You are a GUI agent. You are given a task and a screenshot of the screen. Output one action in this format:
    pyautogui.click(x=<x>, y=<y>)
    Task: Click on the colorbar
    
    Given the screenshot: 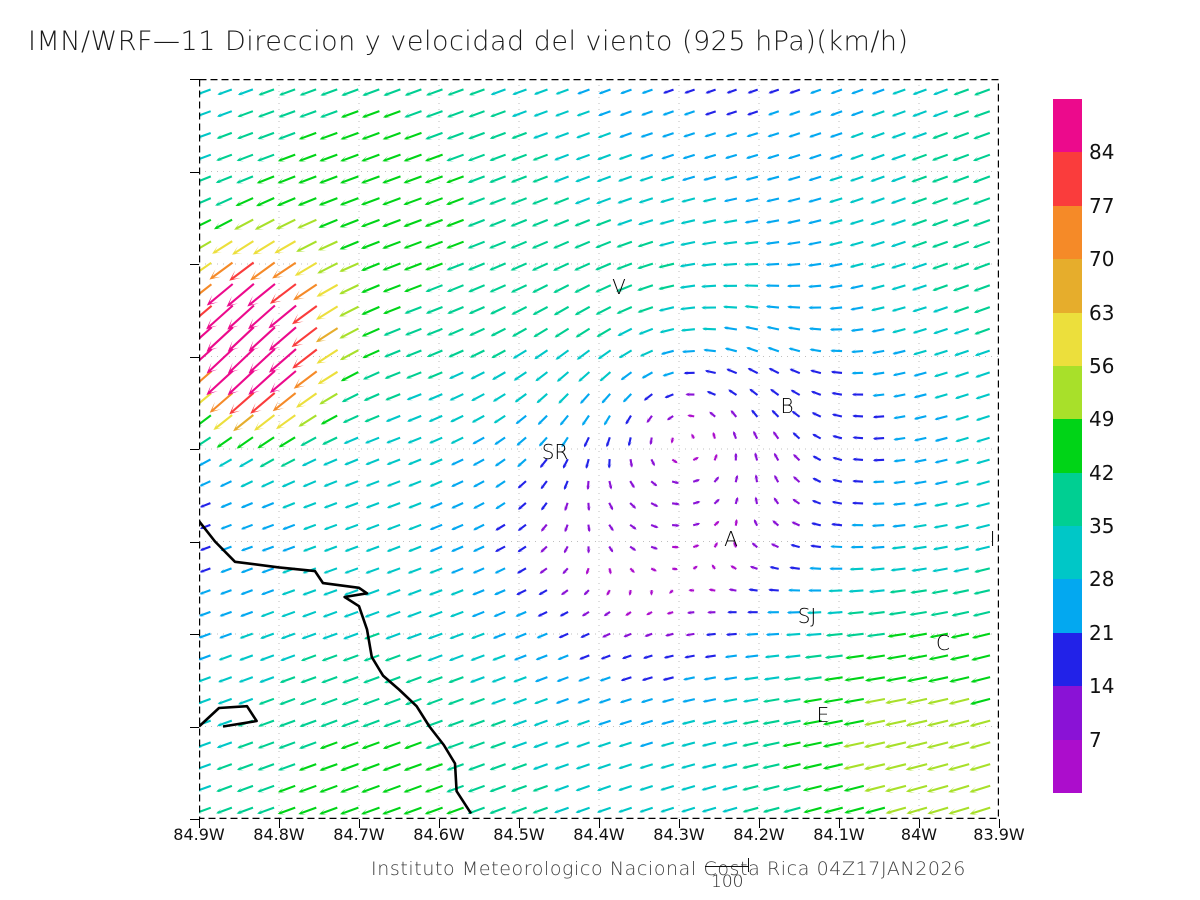 What is the action you would take?
    pyautogui.click(x=1067, y=446)
    